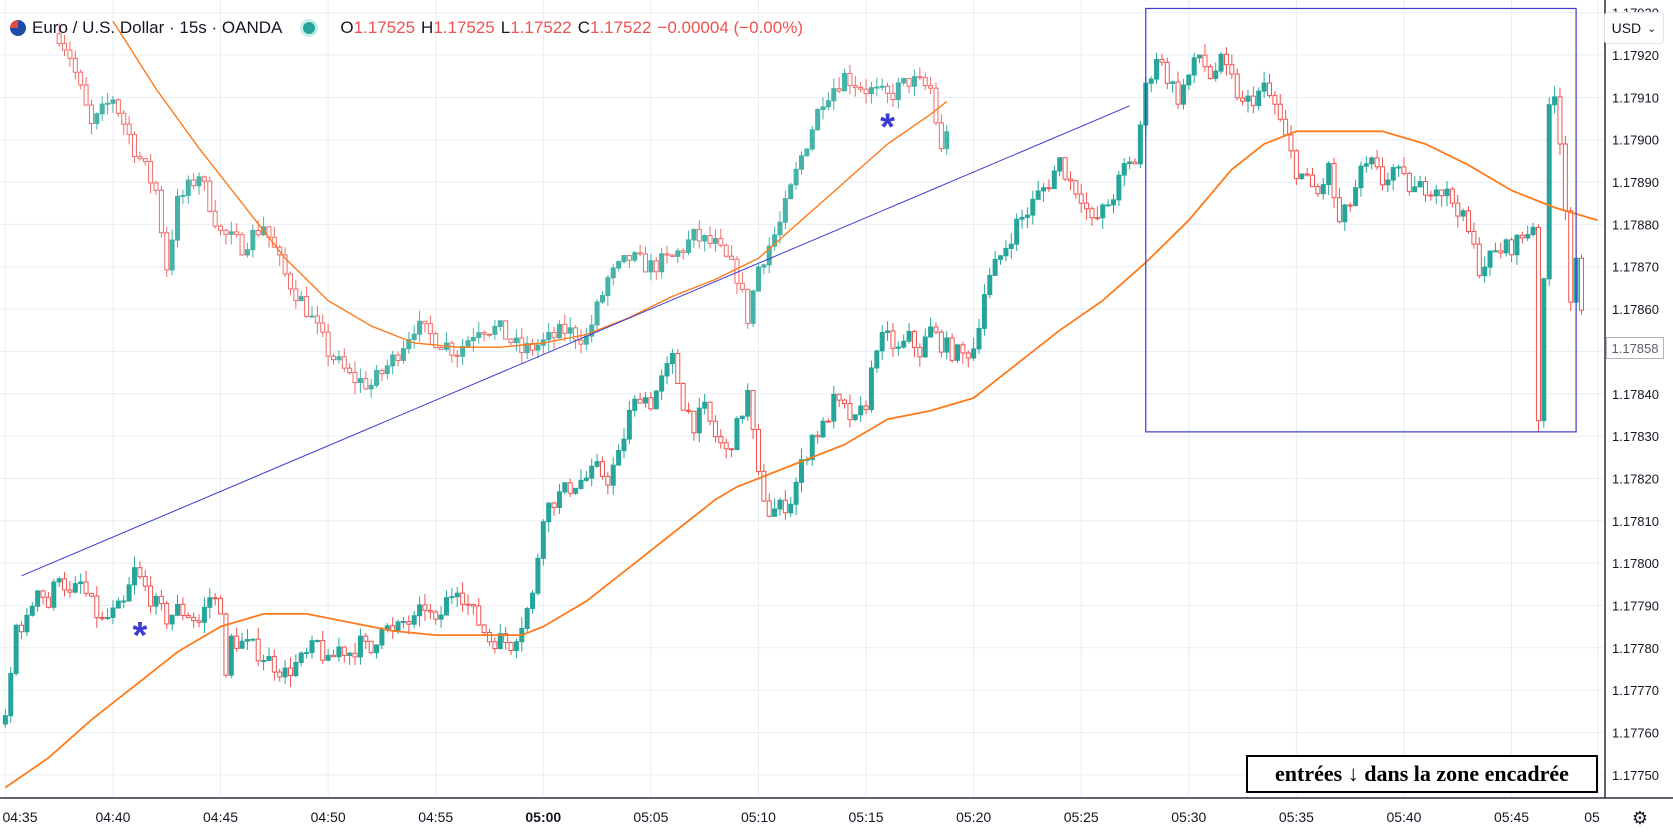  What do you see at coordinates (328, 817) in the screenshot?
I see `time-tick-label: 04:50` at bounding box center [328, 817].